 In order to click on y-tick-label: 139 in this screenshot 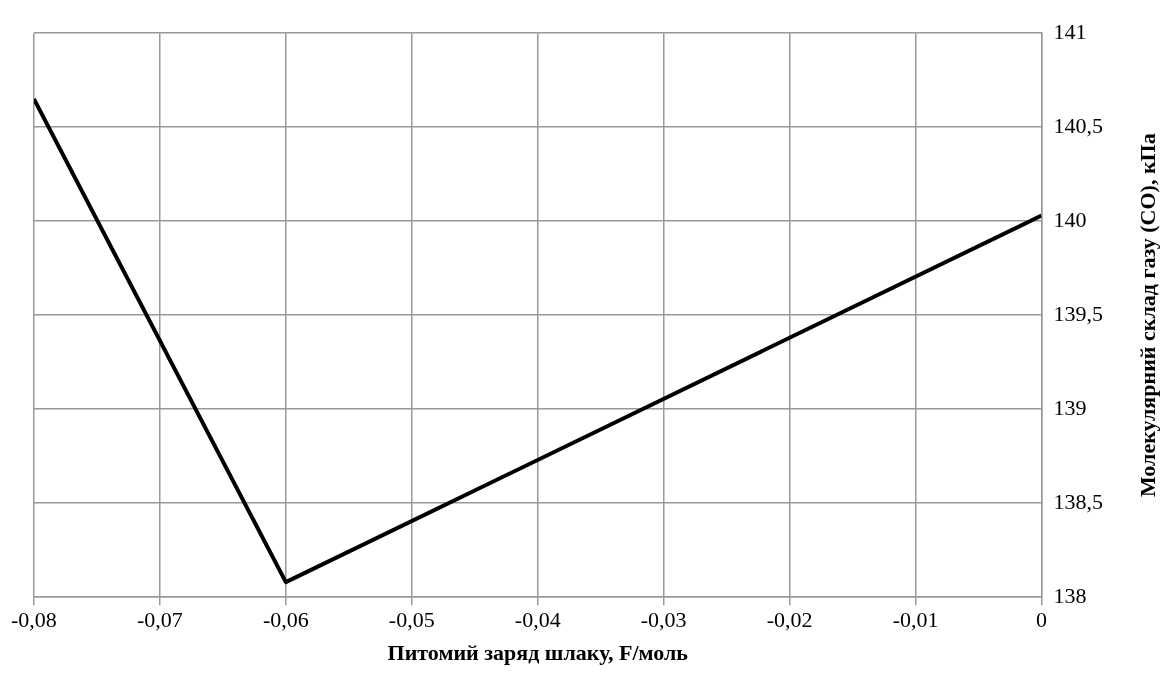, I will do `click(1070, 407)`.